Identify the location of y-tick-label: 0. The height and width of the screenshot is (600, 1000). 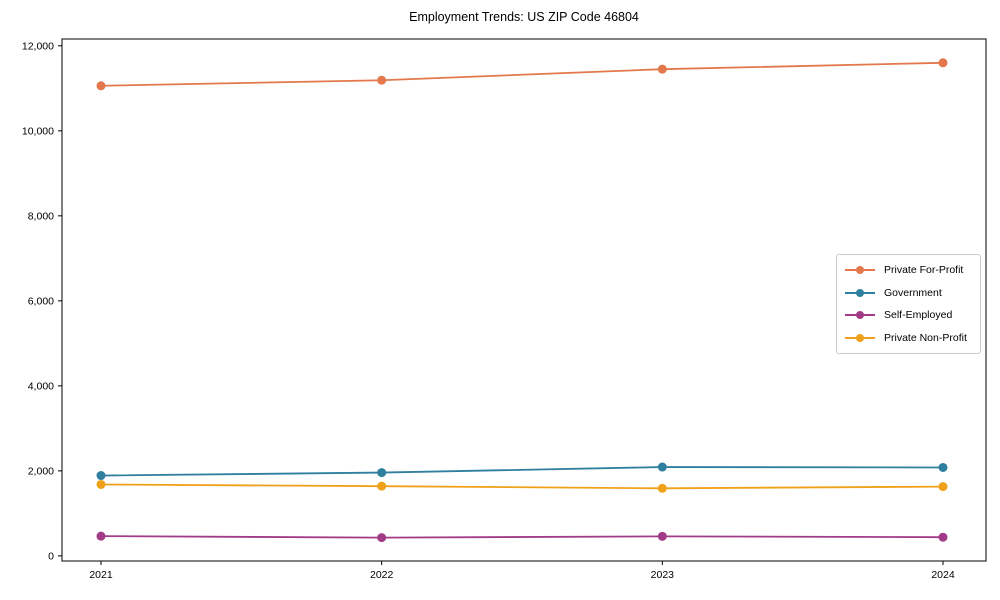
(51, 556).